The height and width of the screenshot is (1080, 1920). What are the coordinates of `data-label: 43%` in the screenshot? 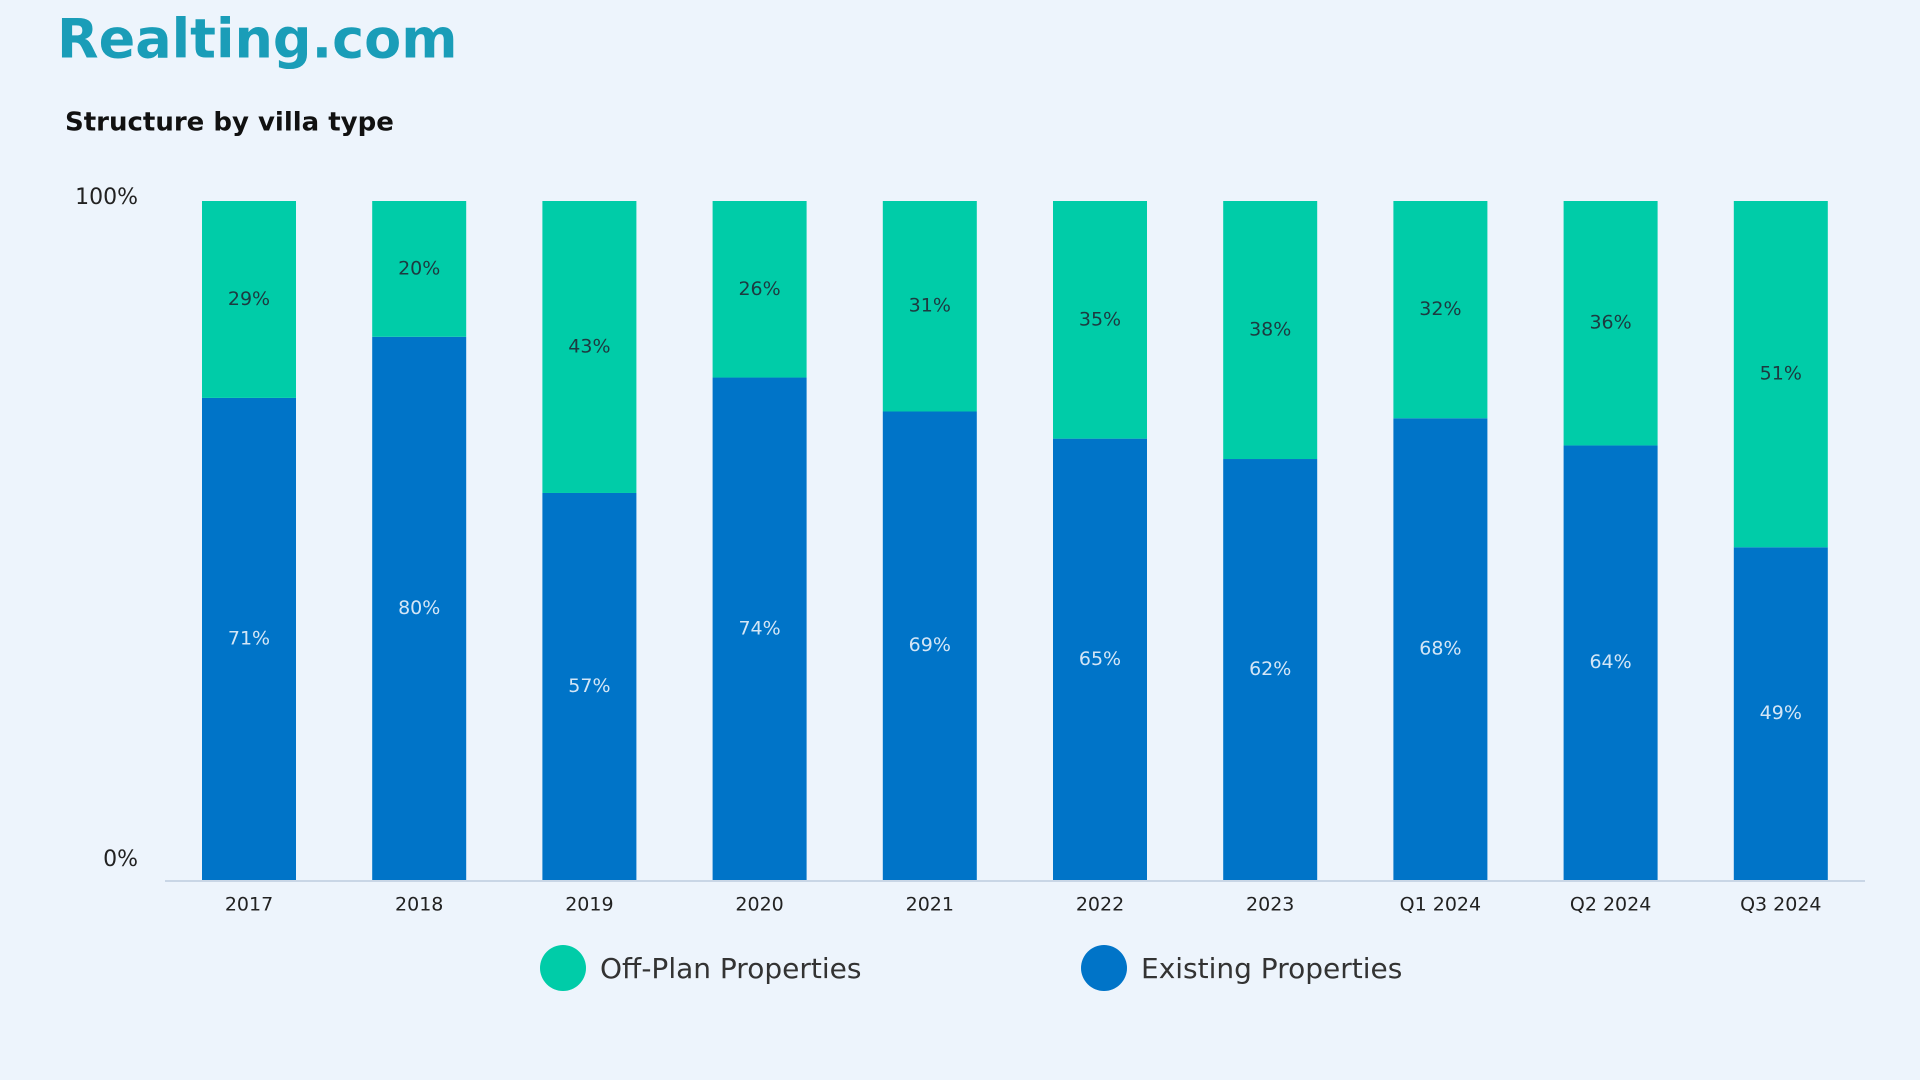 It's located at (589, 346).